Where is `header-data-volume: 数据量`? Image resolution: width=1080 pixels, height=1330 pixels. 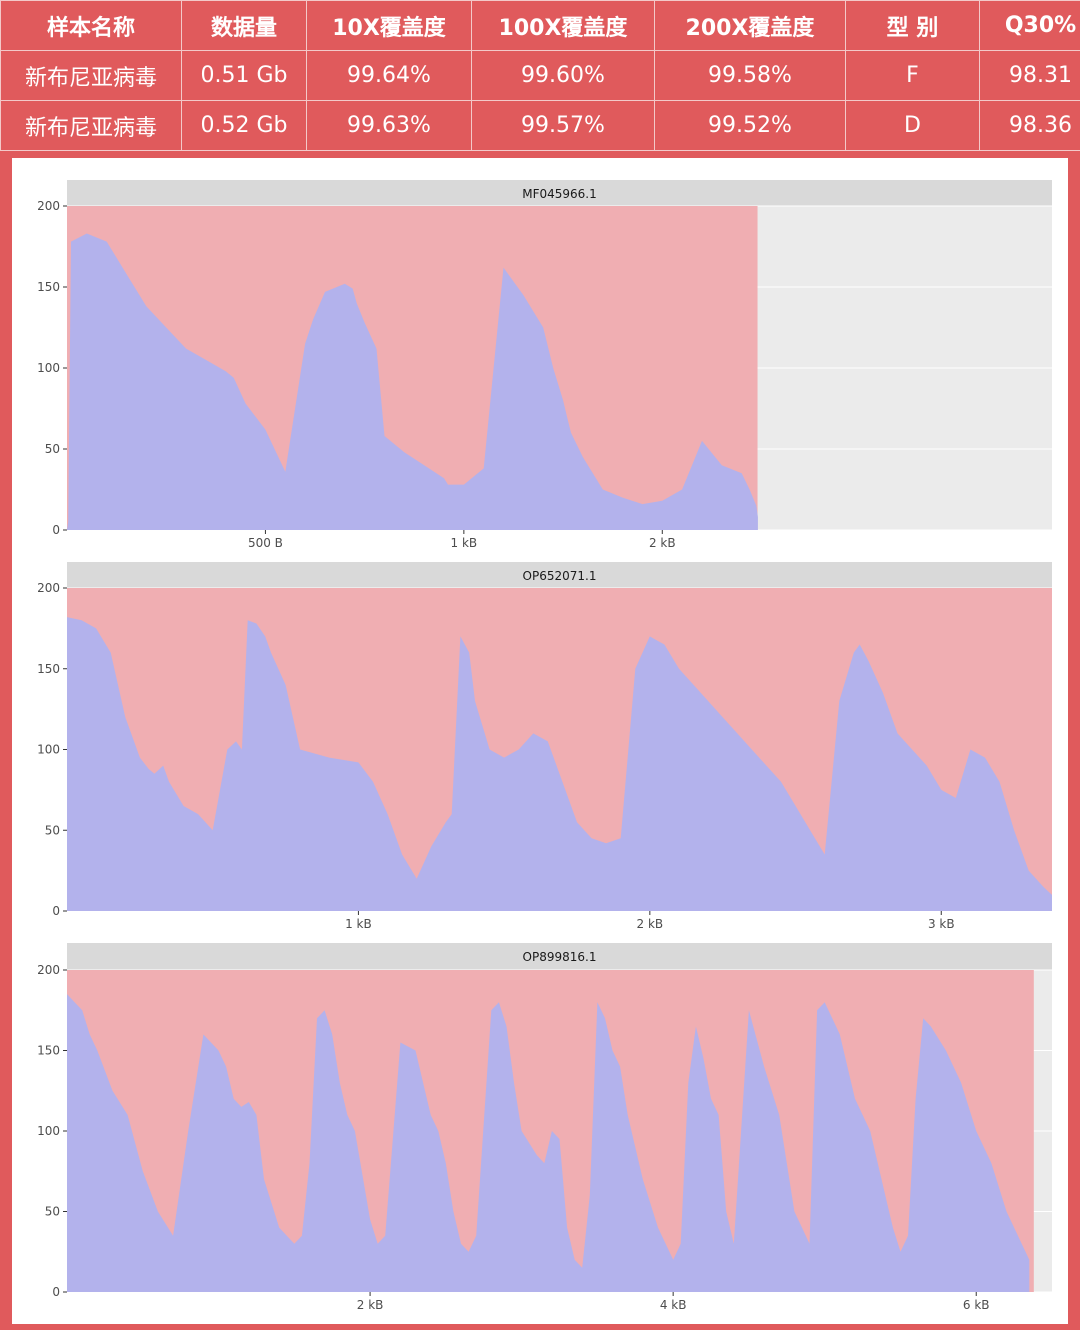
header-data-volume: 数据量 is located at coordinates (244, 25).